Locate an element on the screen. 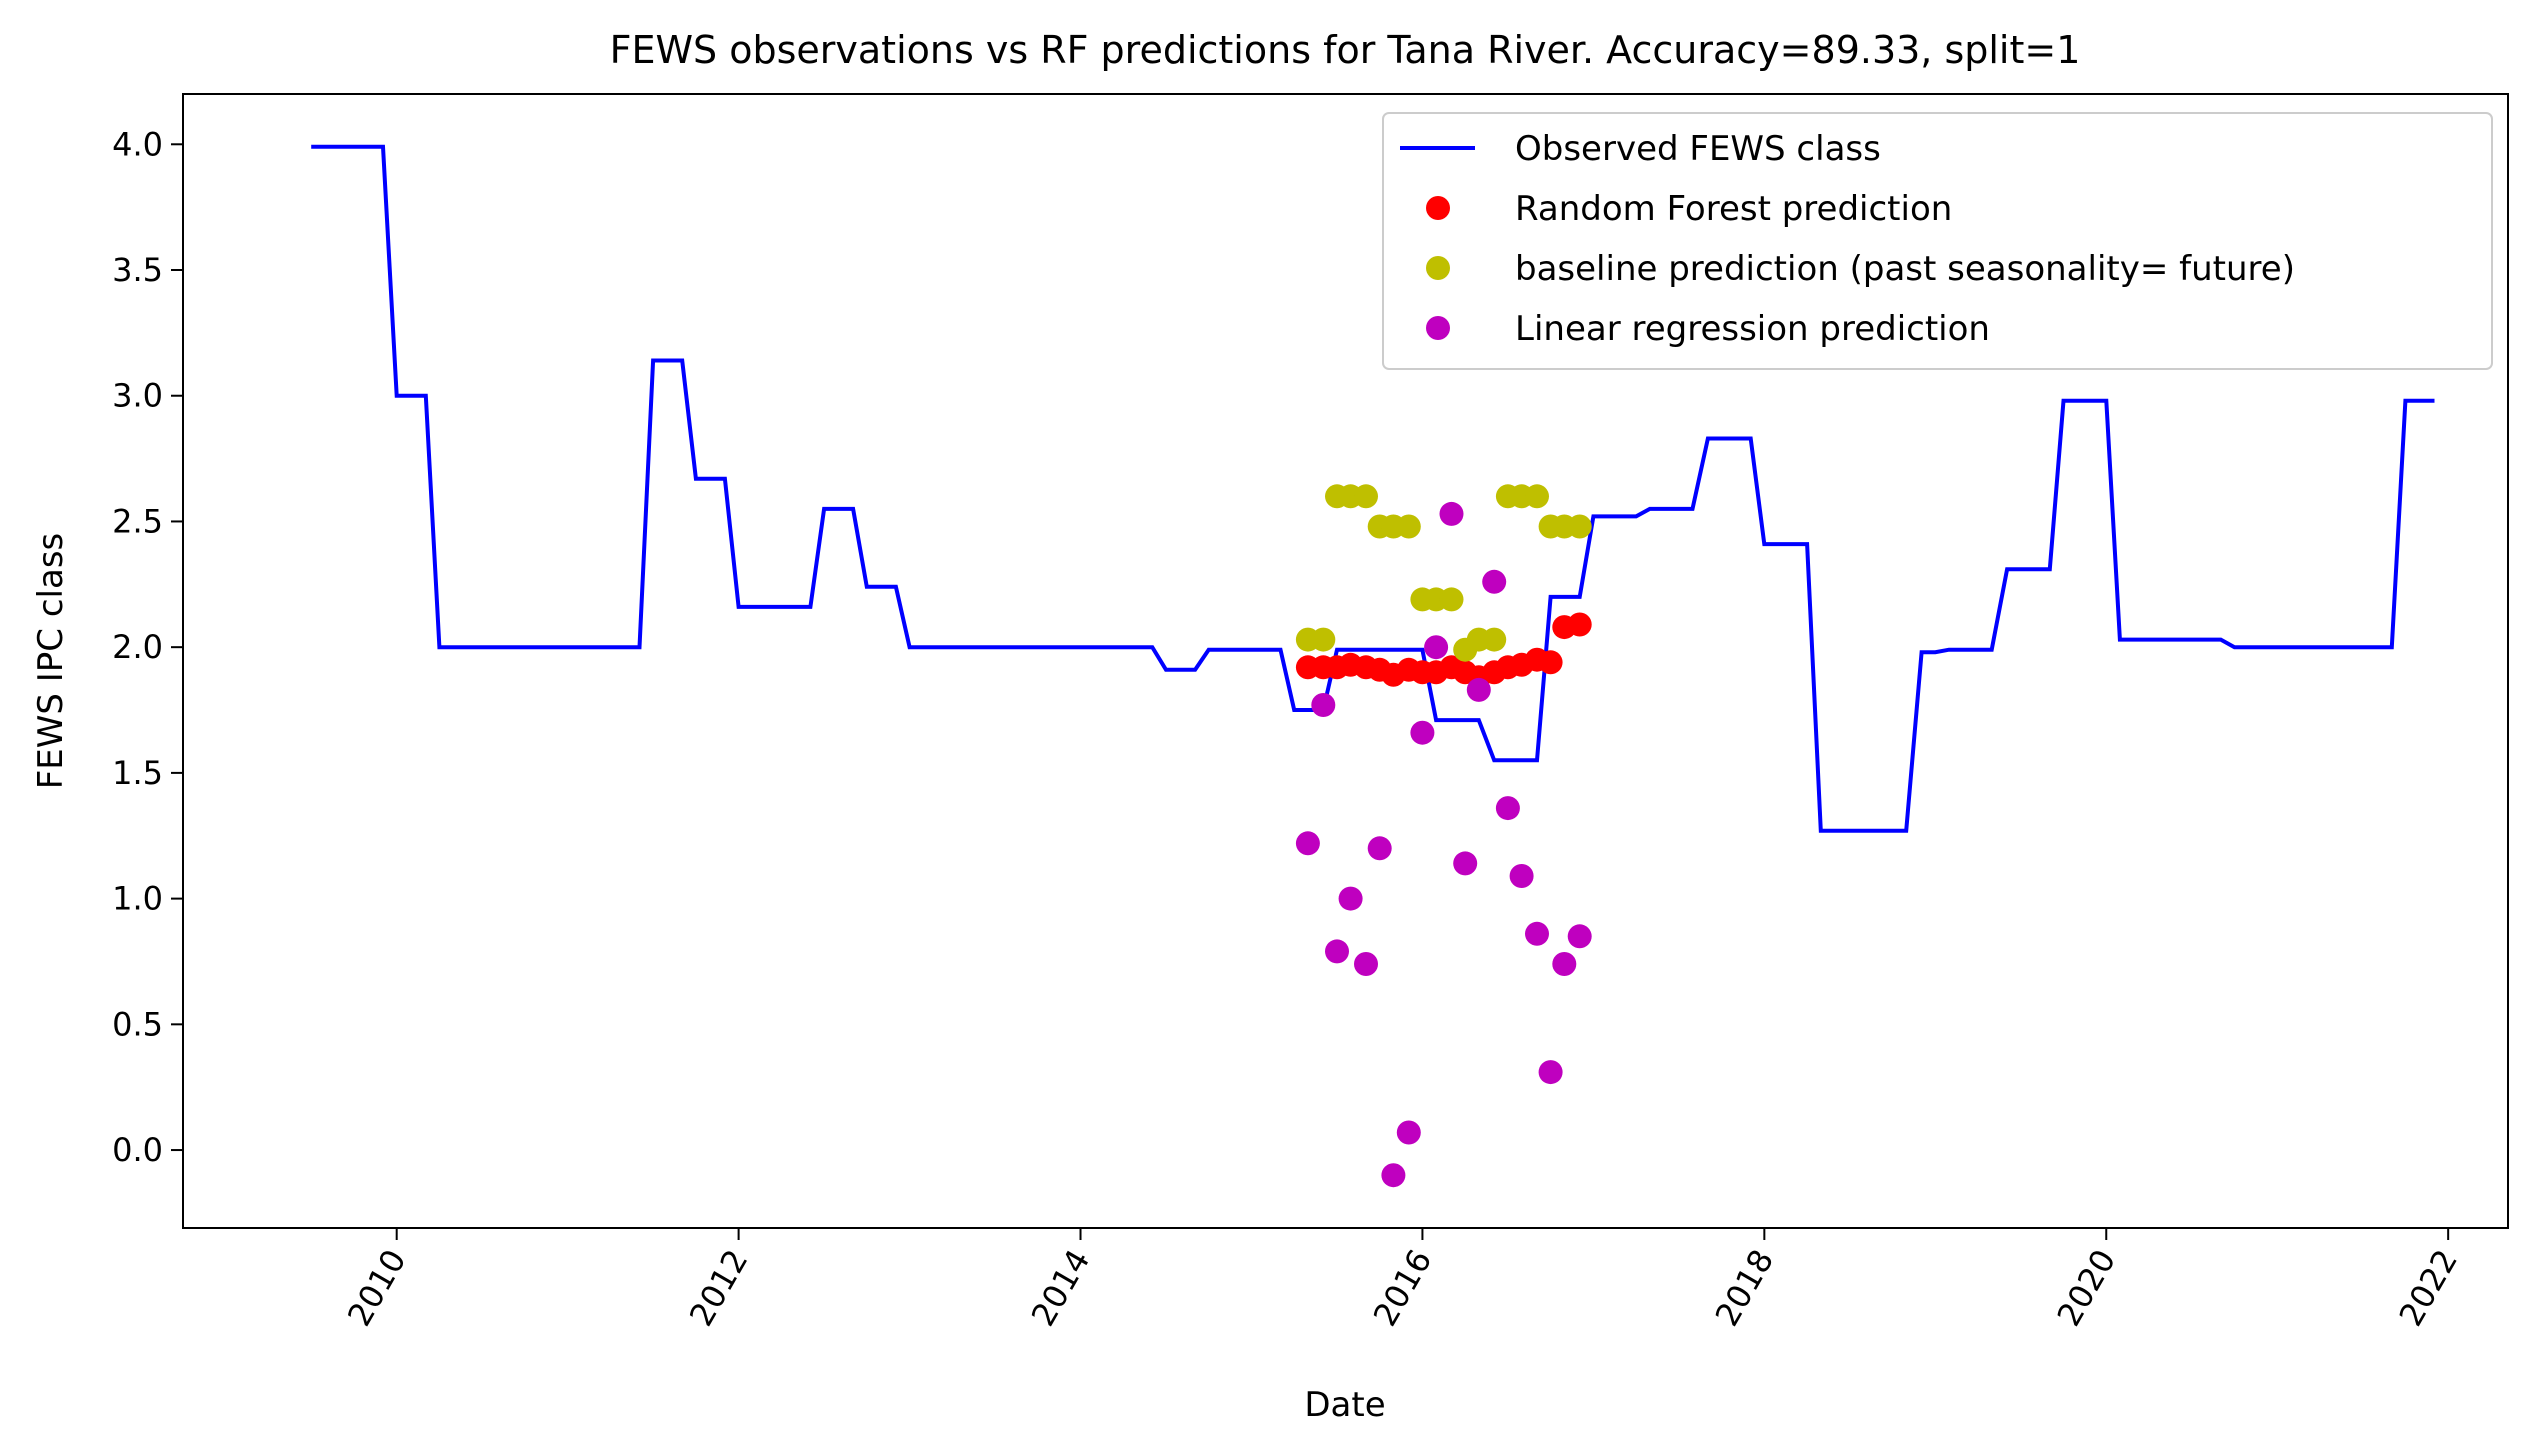  x-tick-label: 2014 is located at coordinates (1061, 1288).